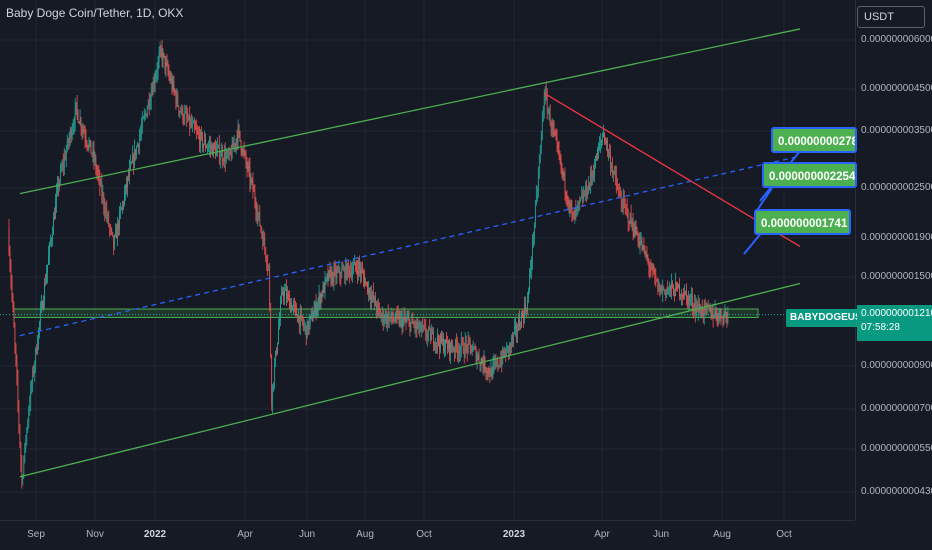 This screenshot has height=550, width=932. I want to click on currency-selector: USDT, so click(891, 17).